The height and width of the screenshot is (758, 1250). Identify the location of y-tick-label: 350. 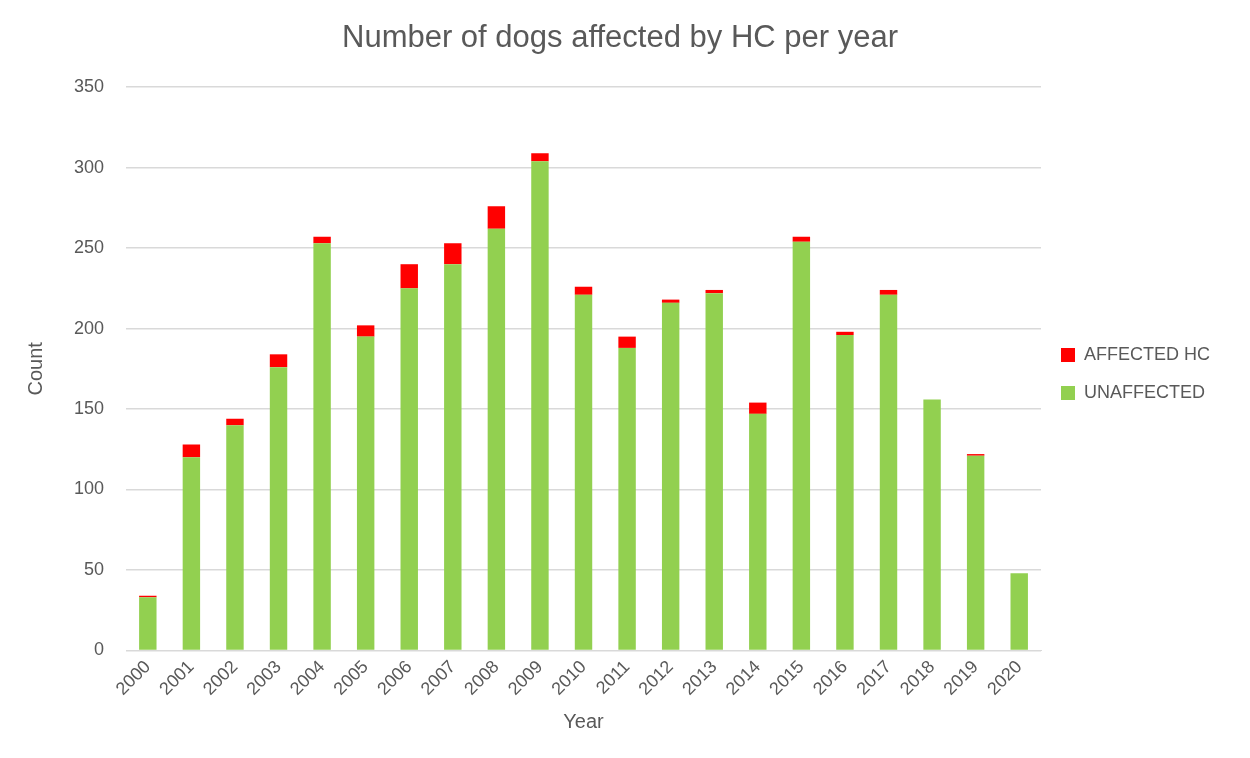
(89, 86).